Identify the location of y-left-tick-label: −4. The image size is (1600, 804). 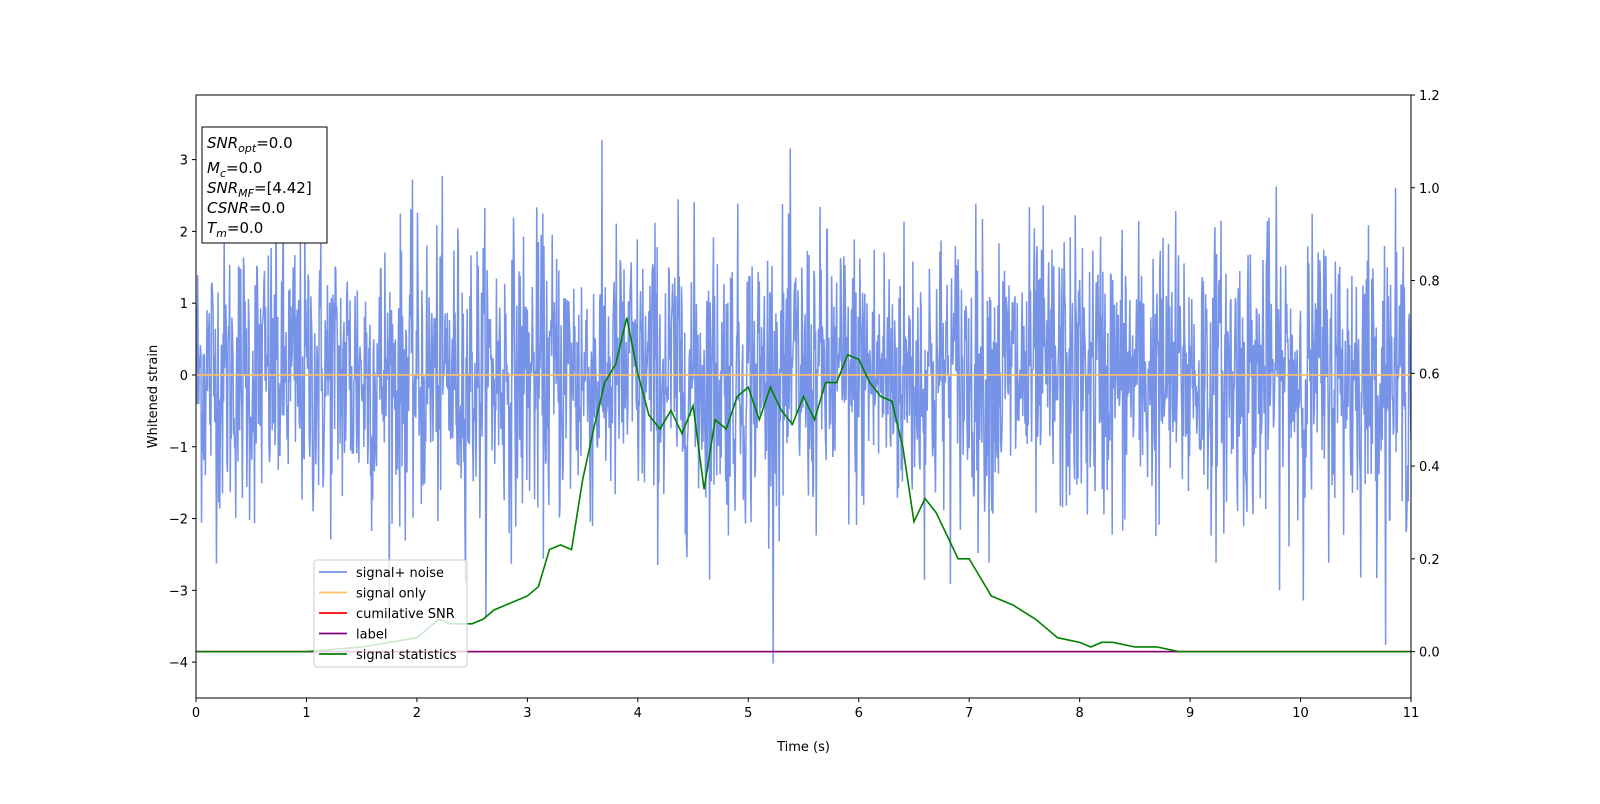
(178, 663).